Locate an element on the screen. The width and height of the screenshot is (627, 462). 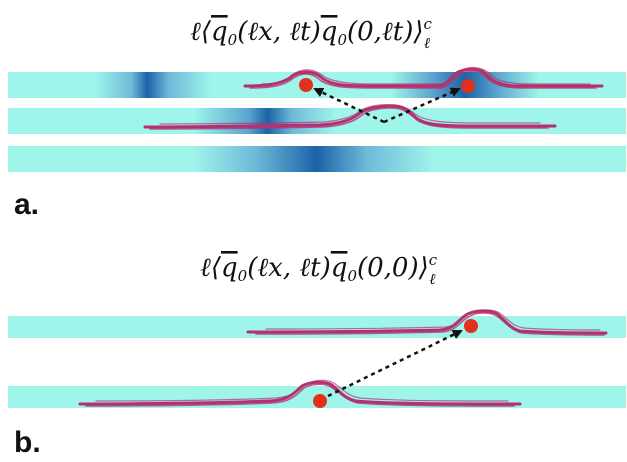
formula-b-q1-sub: 0 is located at coordinates (243, 276).